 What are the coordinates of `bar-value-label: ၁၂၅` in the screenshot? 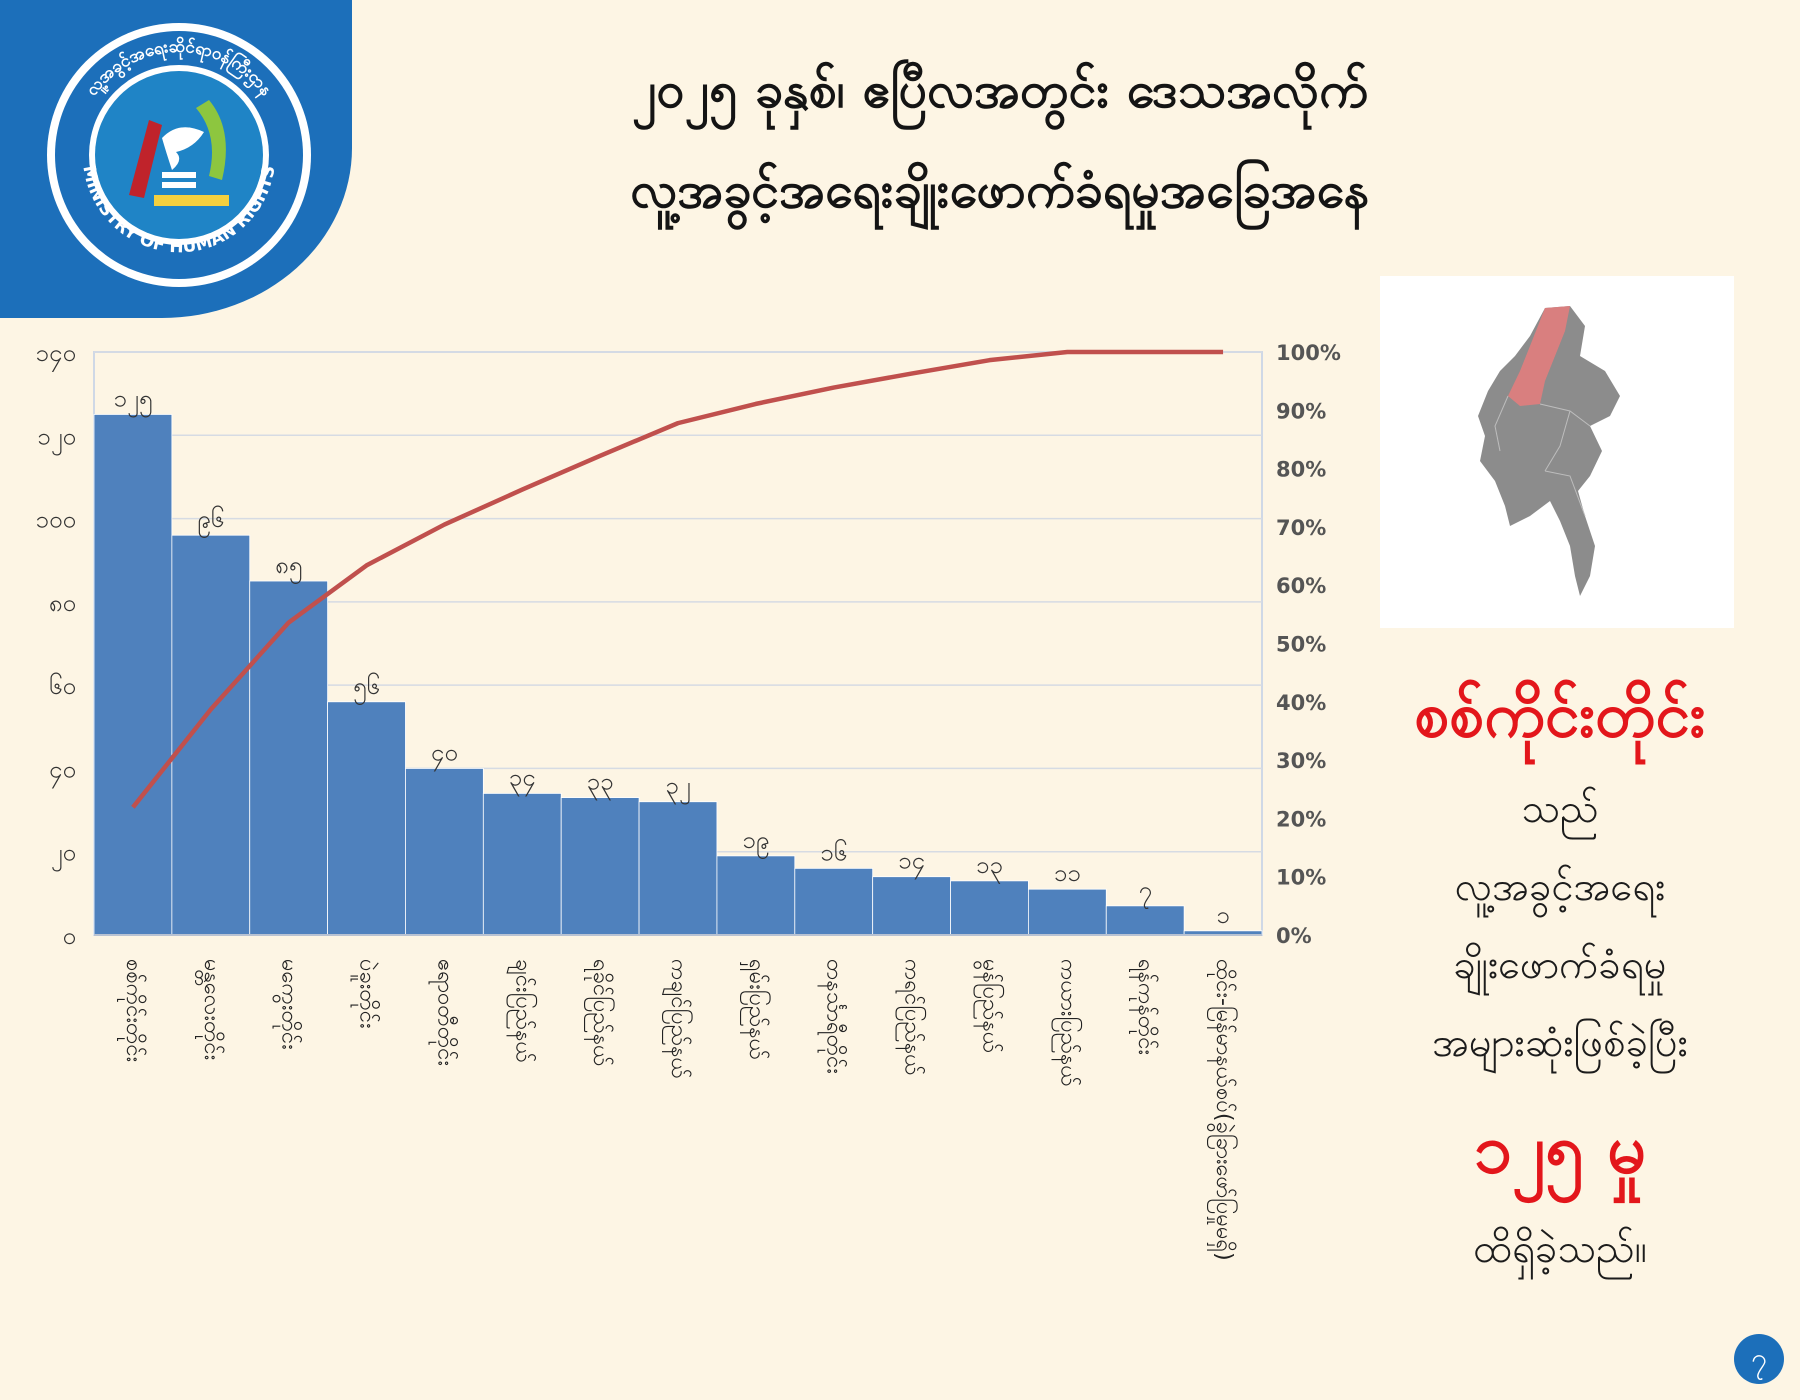 It's located at (133, 400).